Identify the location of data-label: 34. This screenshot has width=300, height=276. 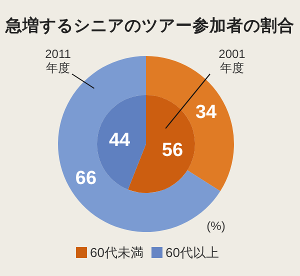
(206, 112).